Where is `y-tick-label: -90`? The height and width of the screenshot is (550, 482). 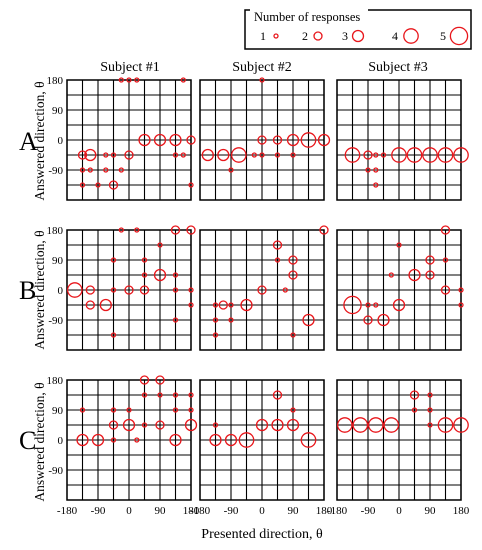 y-tick-label: -90 is located at coordinates (55, 321).